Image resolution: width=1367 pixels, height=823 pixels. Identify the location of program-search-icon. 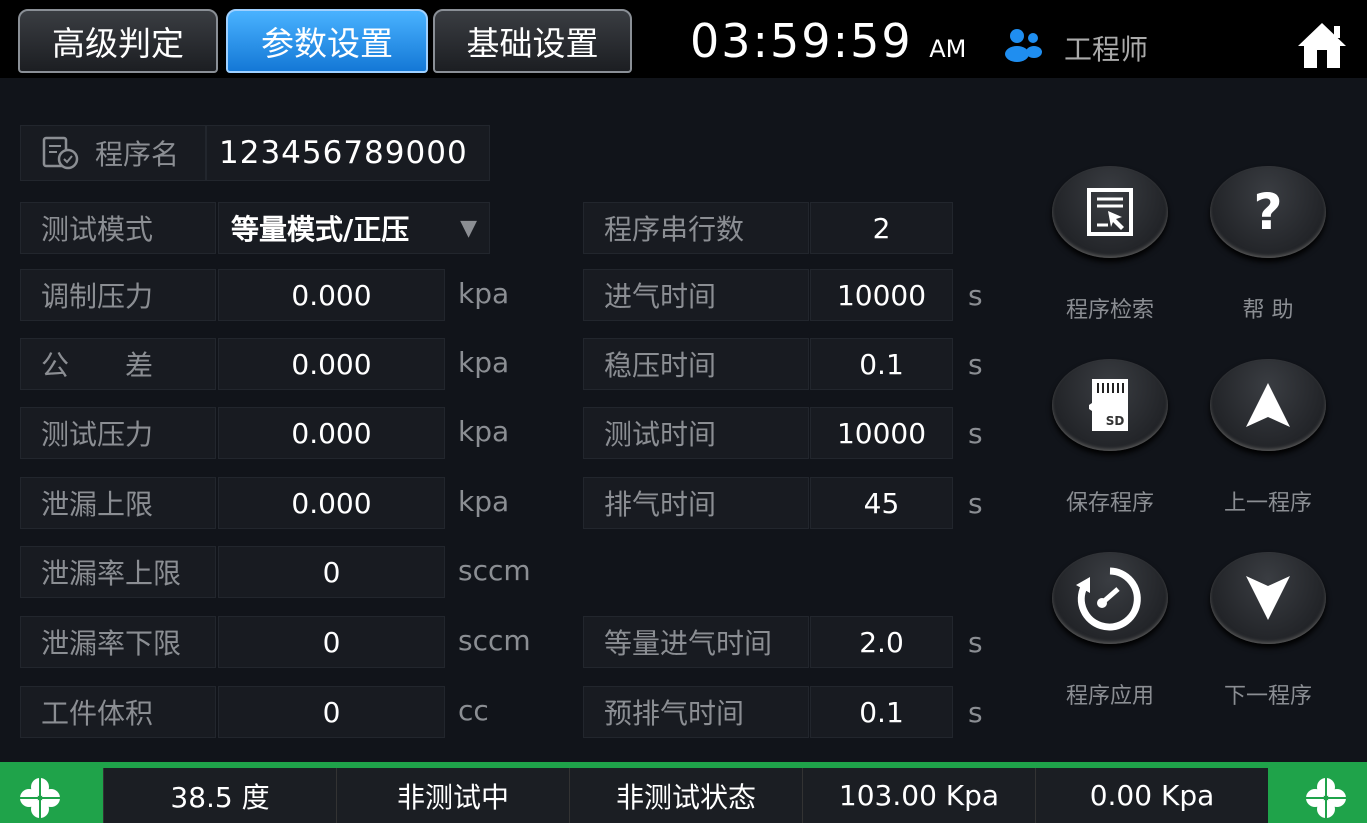
(1110, 212).